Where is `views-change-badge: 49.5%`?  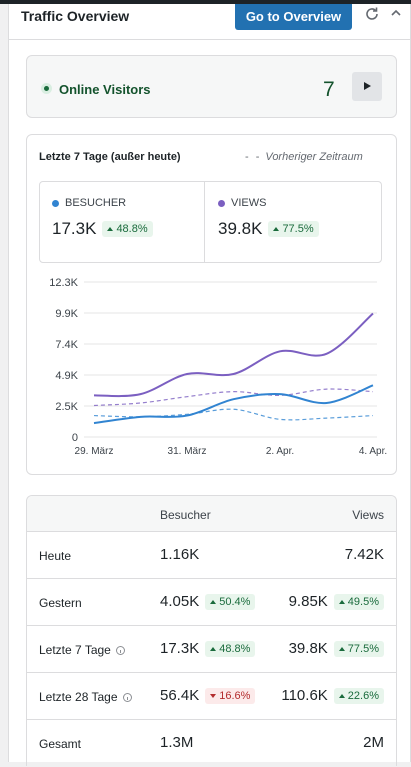
views-change-badge: 49.5% is located at coordinates (358, 601).